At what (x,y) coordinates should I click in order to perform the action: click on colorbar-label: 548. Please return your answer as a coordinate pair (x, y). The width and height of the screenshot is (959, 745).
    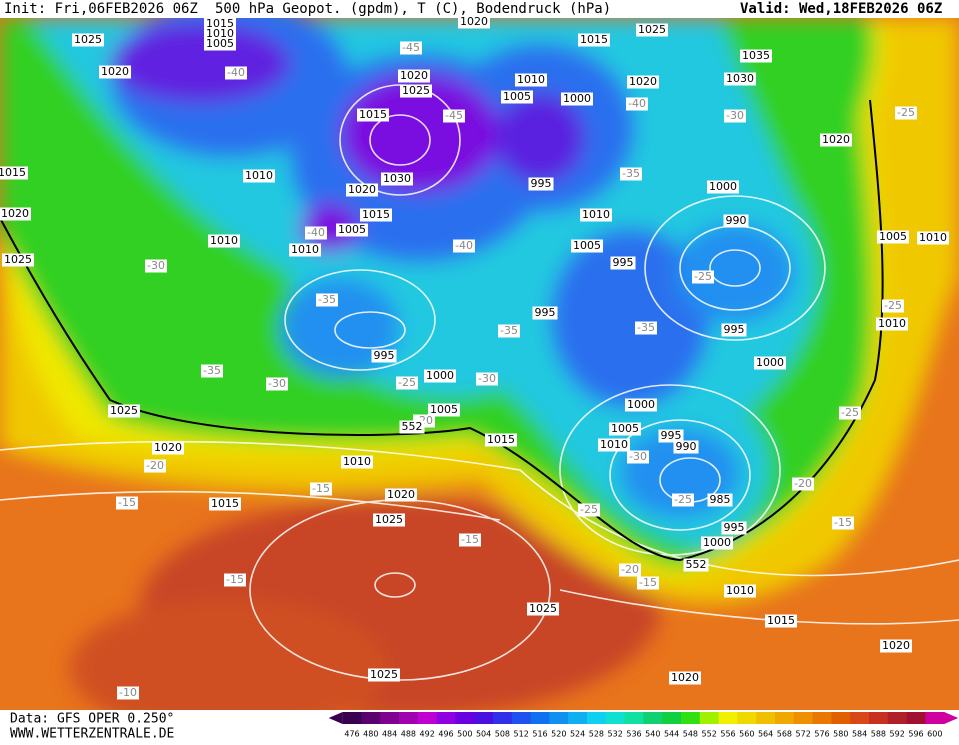
    Looking at the image, I should click on (690, 734).